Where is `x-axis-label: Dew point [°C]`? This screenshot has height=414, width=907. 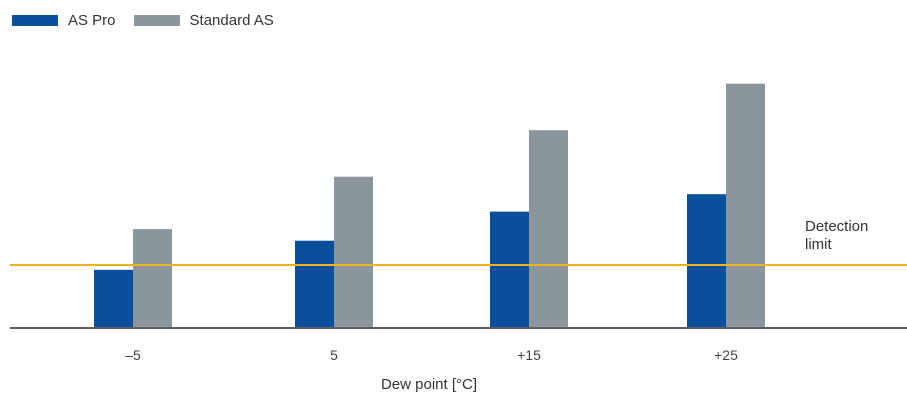
x-axis-label: Dew point [°C] is located at coordinates (429, 384).